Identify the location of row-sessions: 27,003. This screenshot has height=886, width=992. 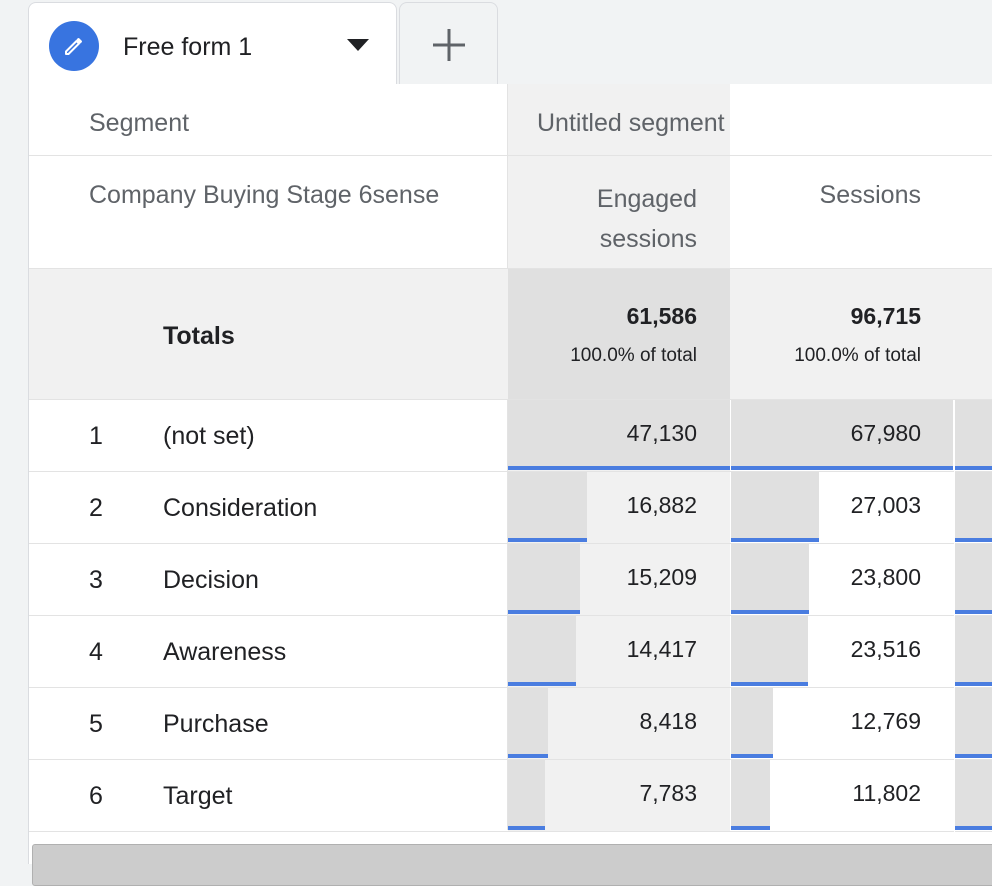
(885, 505).